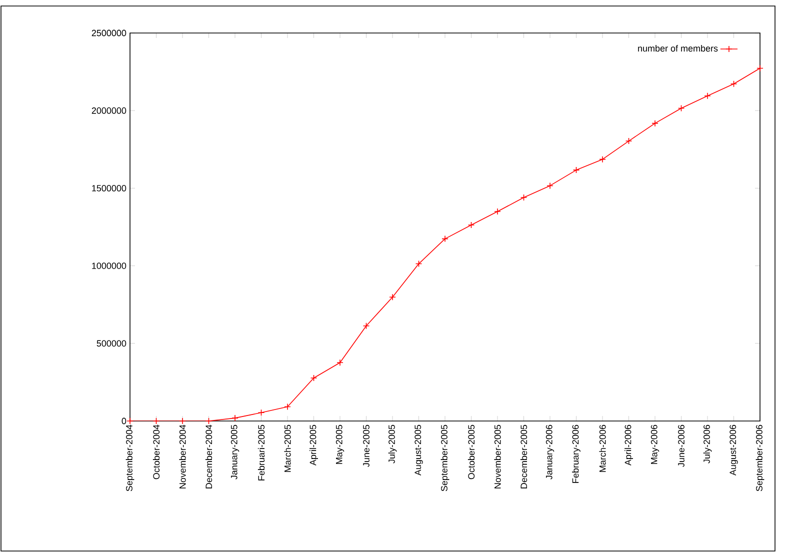  What do you see at coordinates (124, 421) in the screenshot?
I see `y-tick-label: 0` at bounding box center [124, 421].